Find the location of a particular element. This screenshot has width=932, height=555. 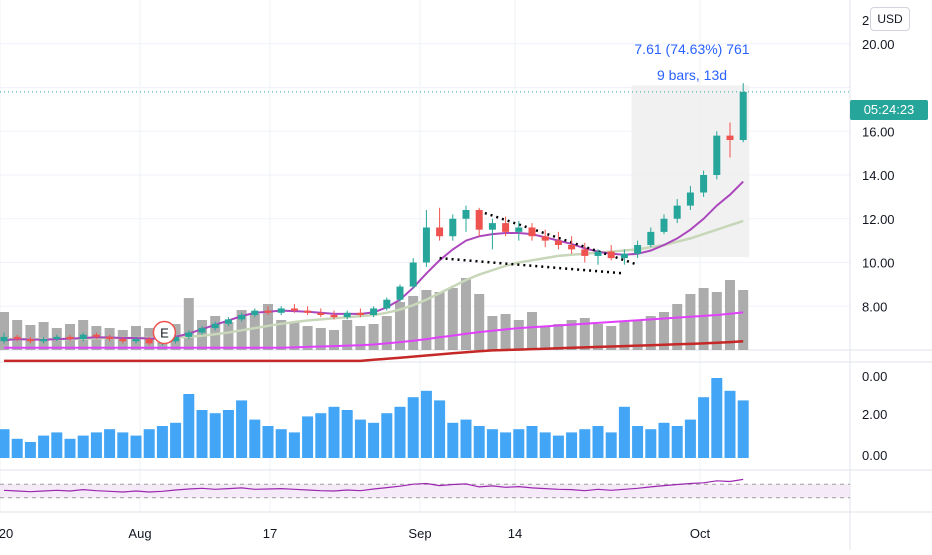

measure-change-label: 7.61 (74.63%) 761 is located at coordinates (691, 49).